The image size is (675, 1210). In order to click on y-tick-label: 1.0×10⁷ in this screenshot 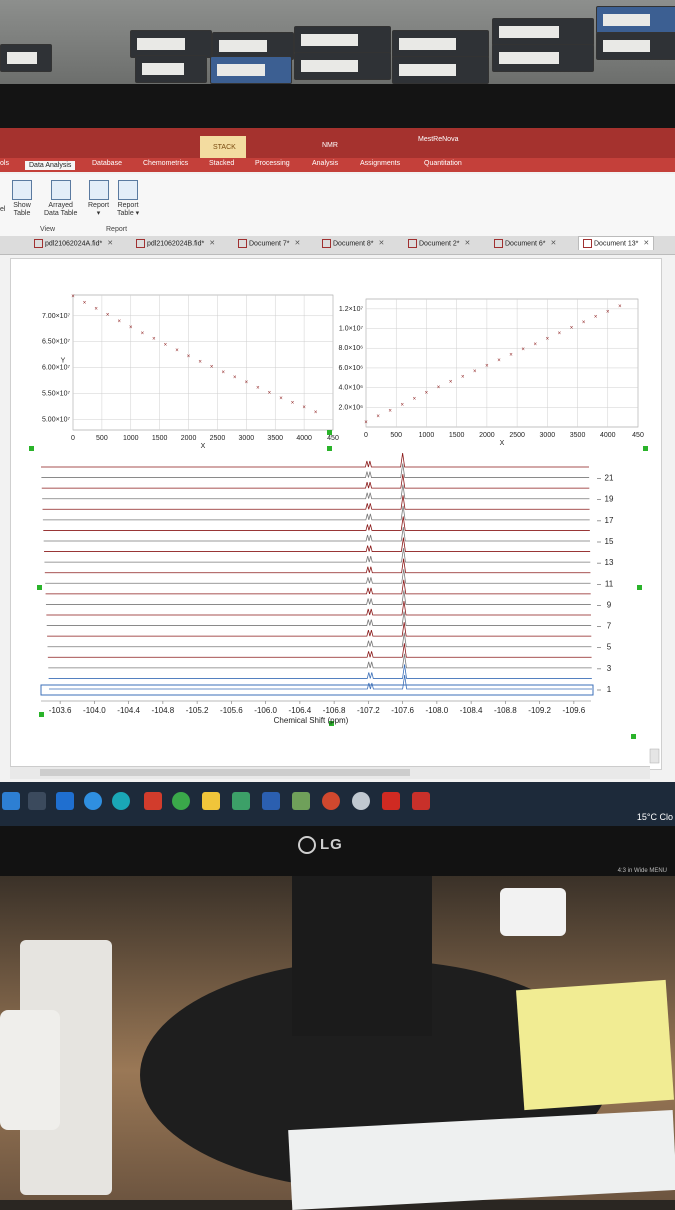, I will do `click(351, 329)`.